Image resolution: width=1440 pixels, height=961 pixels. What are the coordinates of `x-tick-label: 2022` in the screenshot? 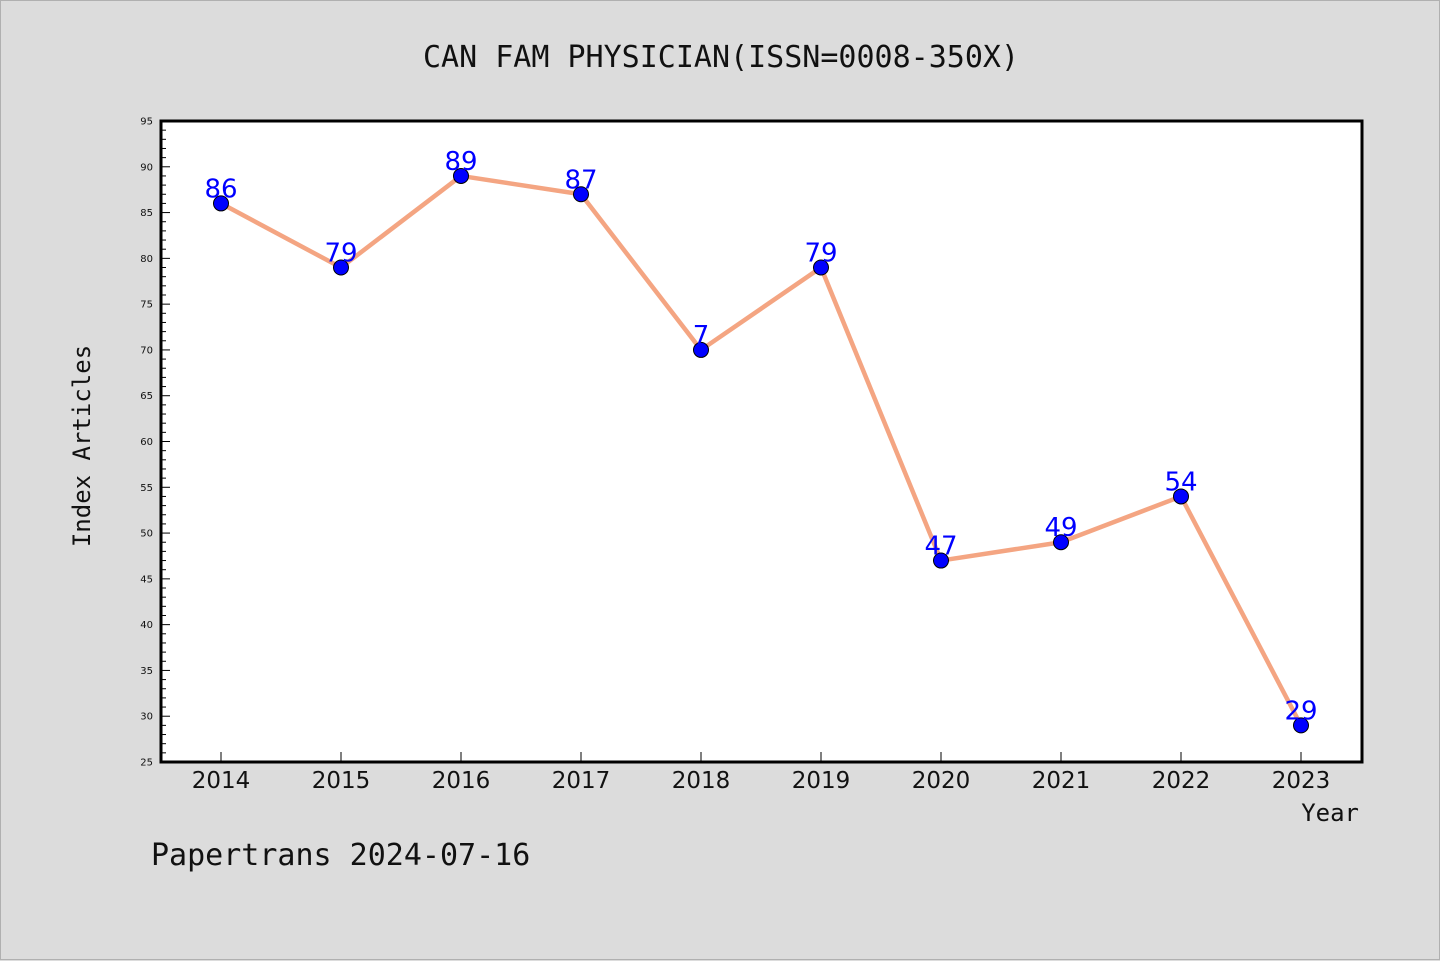 It's located at (1181, 781).